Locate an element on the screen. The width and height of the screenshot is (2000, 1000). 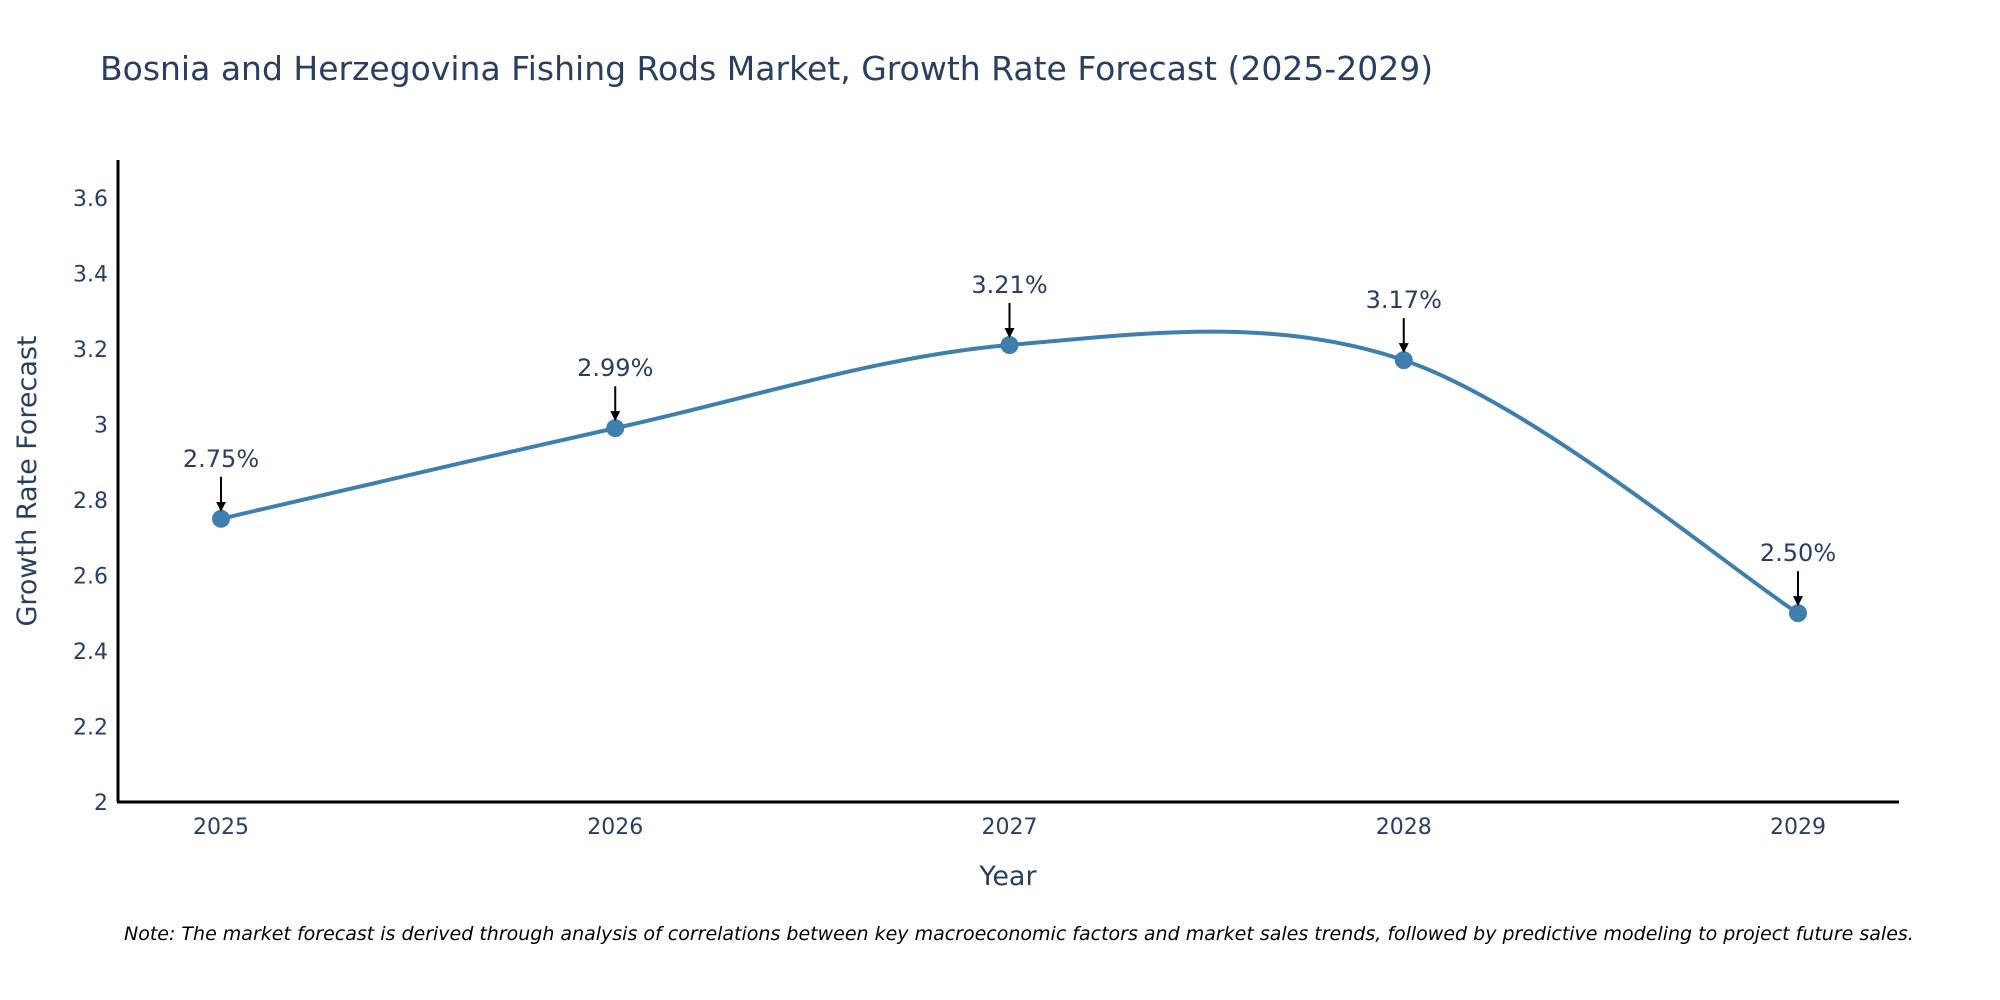
data-label: 3.17% is located at coordinates (1404, 300).